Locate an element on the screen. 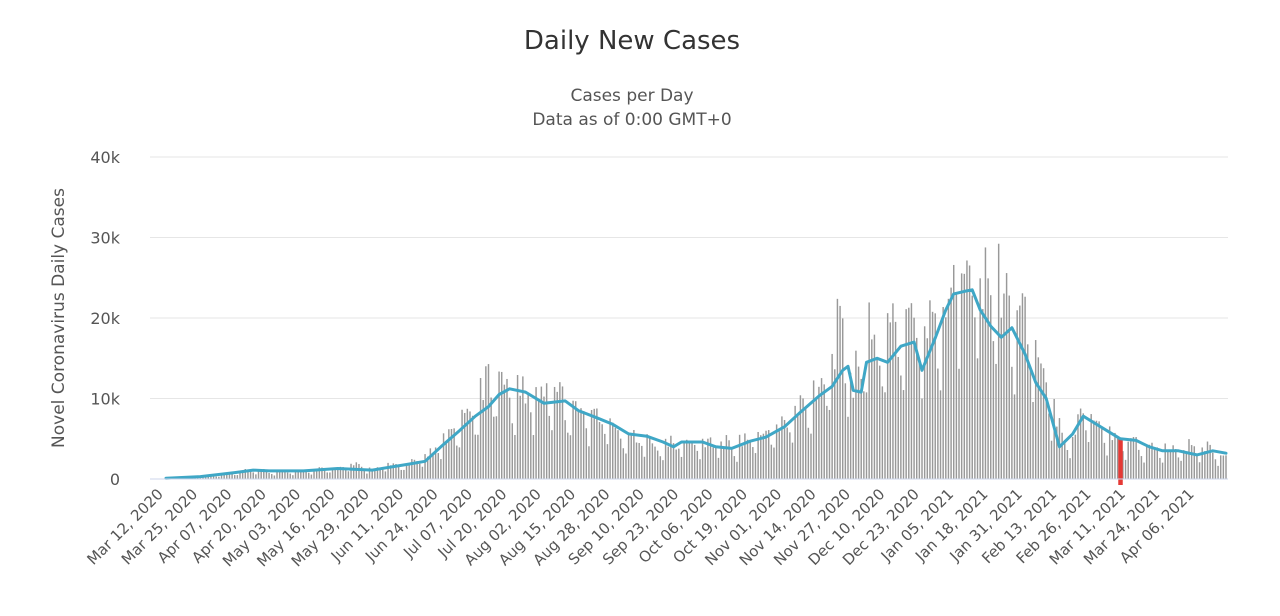 This screenshot has height=616, width=1280. y-tick-label: 0 is located at coordinates (115, 479).